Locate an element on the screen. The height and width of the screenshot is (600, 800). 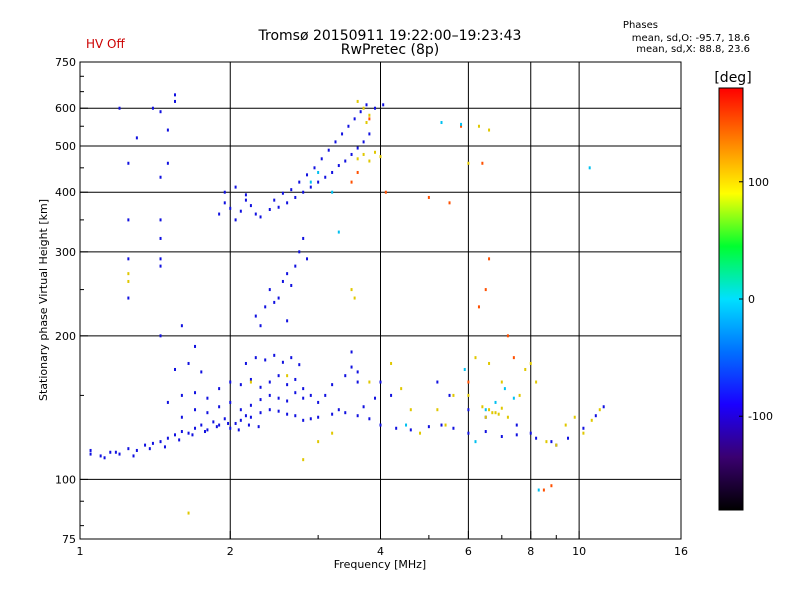
hv-status: HV Off is located at coordinates (105, 44).